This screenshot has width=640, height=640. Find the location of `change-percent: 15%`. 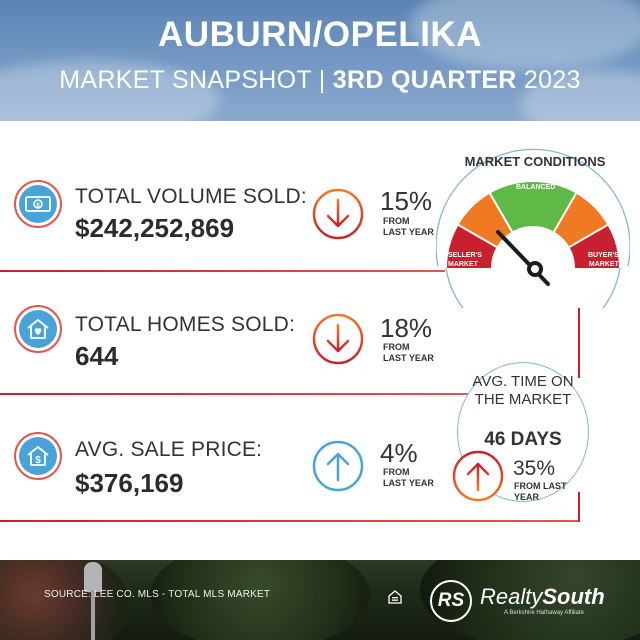

change-percent: 15% is located at coordinates (406, 201).